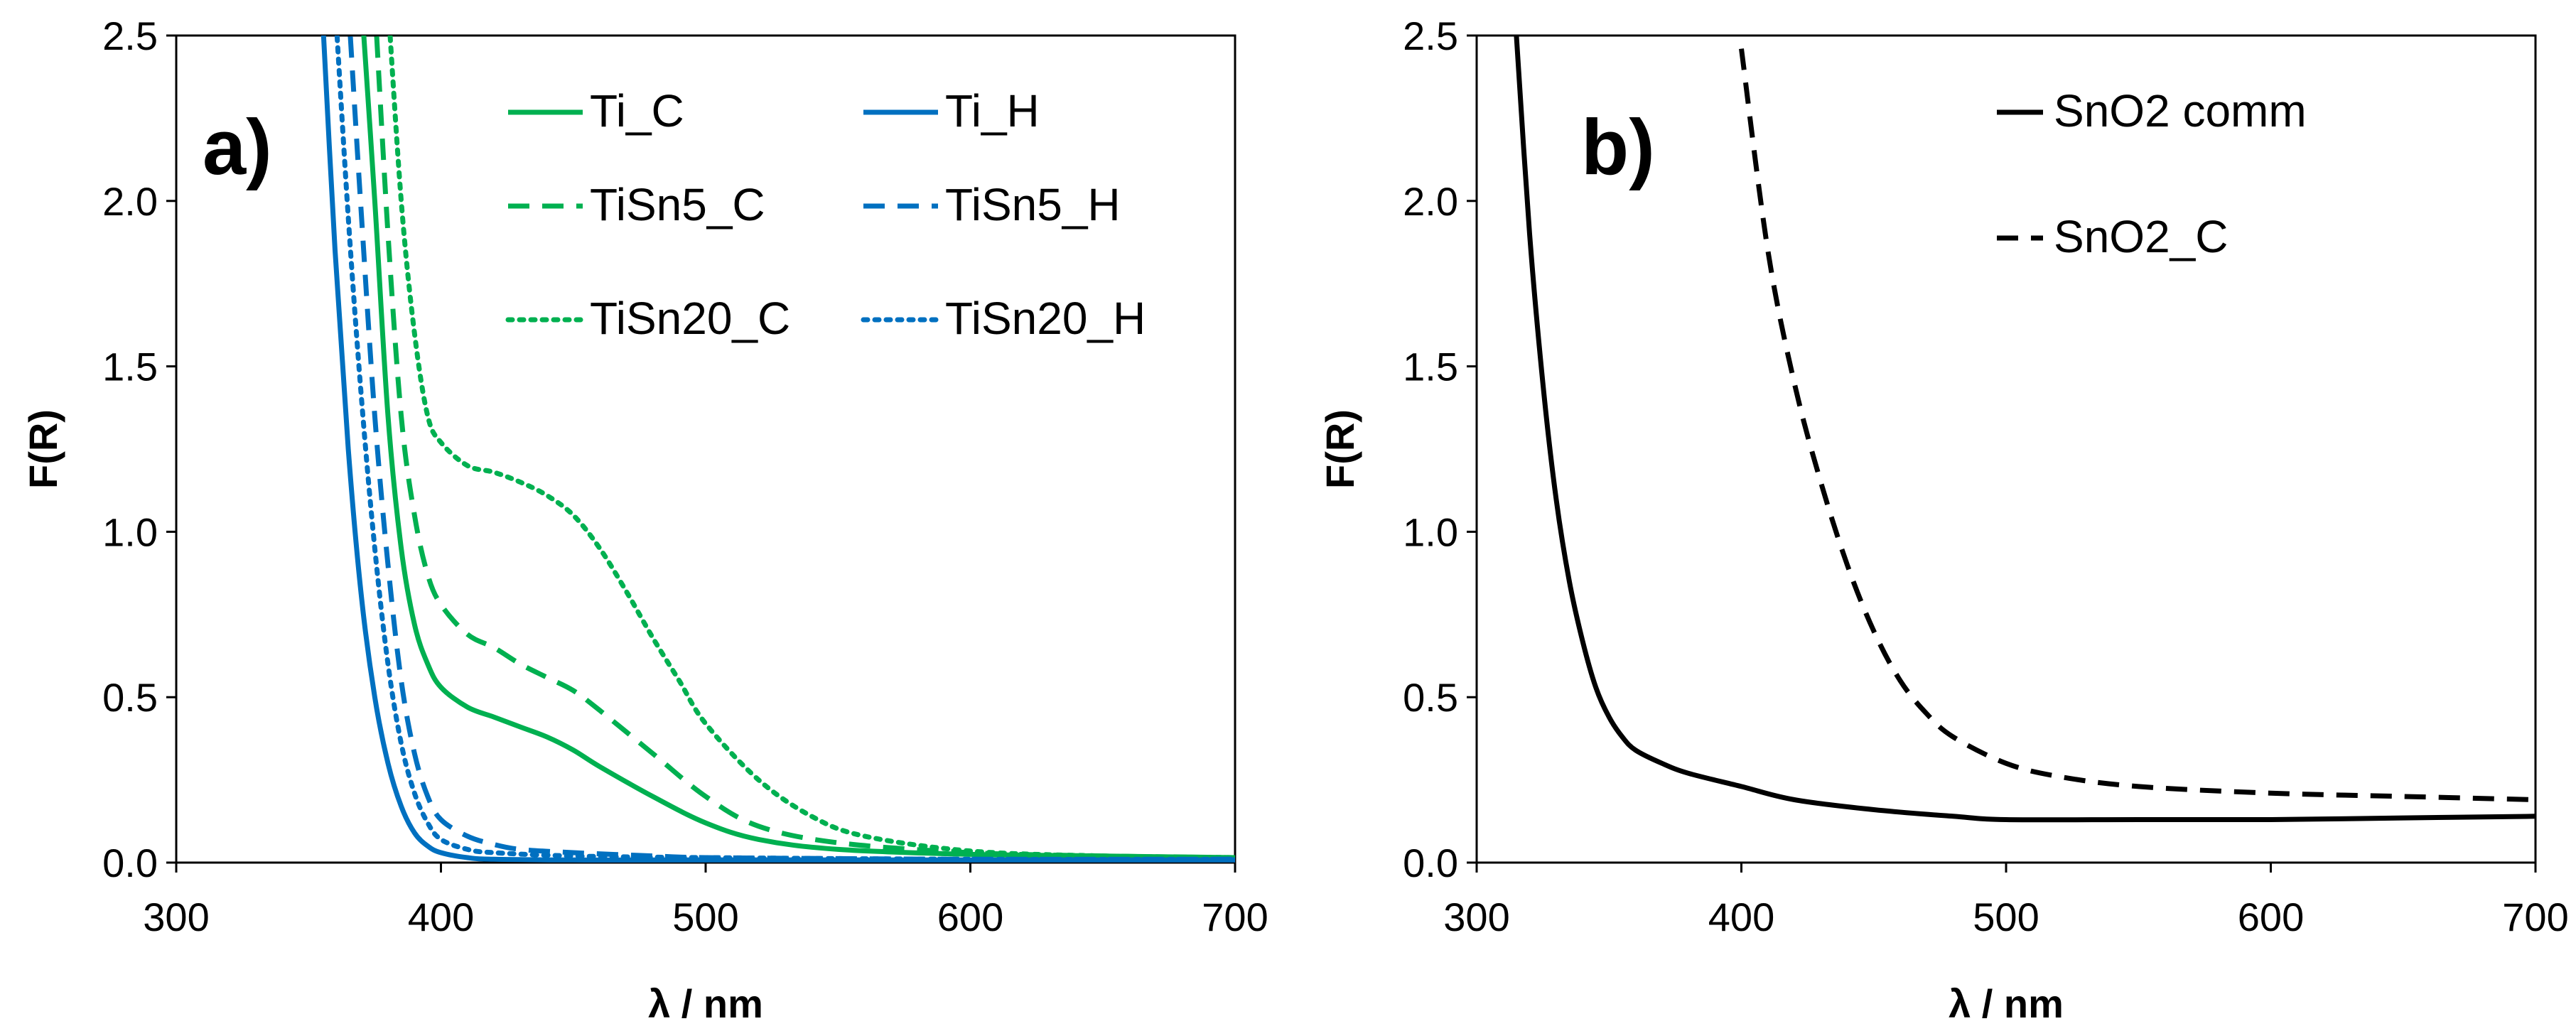  I want to click on legend-label: TiSn5_H, so click(1033, 204).